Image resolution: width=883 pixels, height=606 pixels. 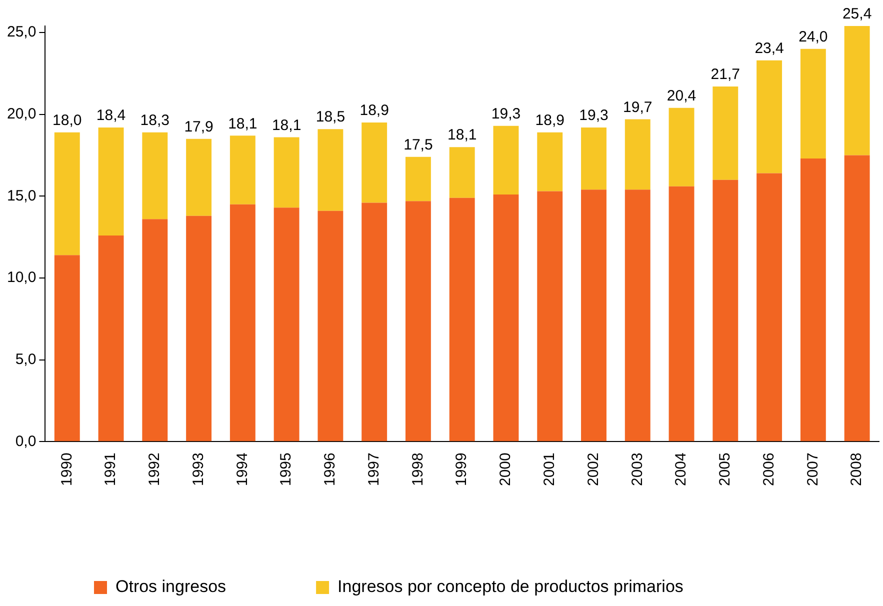 What do you see at coordinates (331, 117) in the screenshot?
I see `annotation: 18,5` at bounding box center [331, 117].